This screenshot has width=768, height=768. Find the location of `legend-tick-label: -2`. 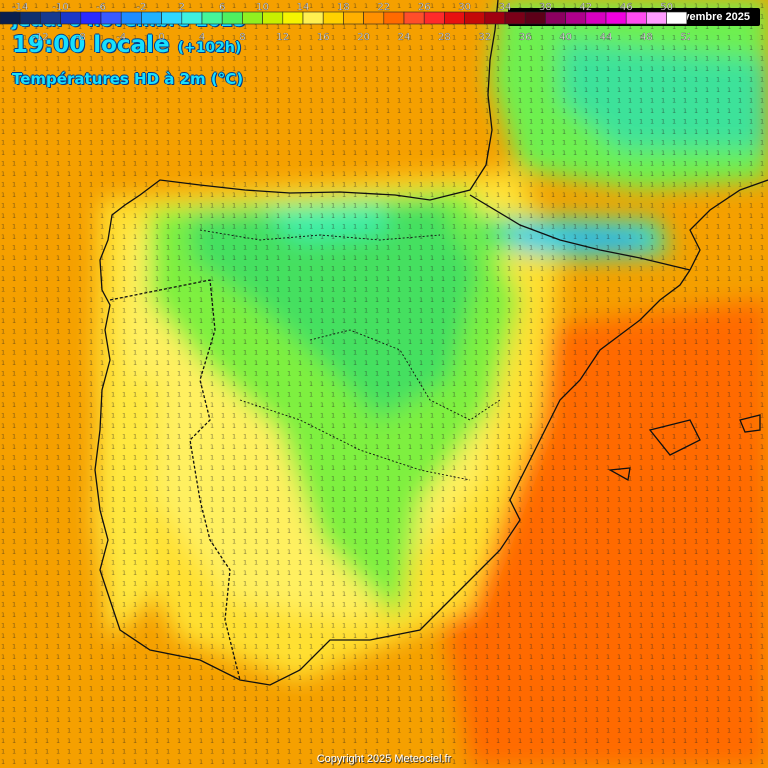

legend-tick-label: -2 is located at coordinates (141, 7).